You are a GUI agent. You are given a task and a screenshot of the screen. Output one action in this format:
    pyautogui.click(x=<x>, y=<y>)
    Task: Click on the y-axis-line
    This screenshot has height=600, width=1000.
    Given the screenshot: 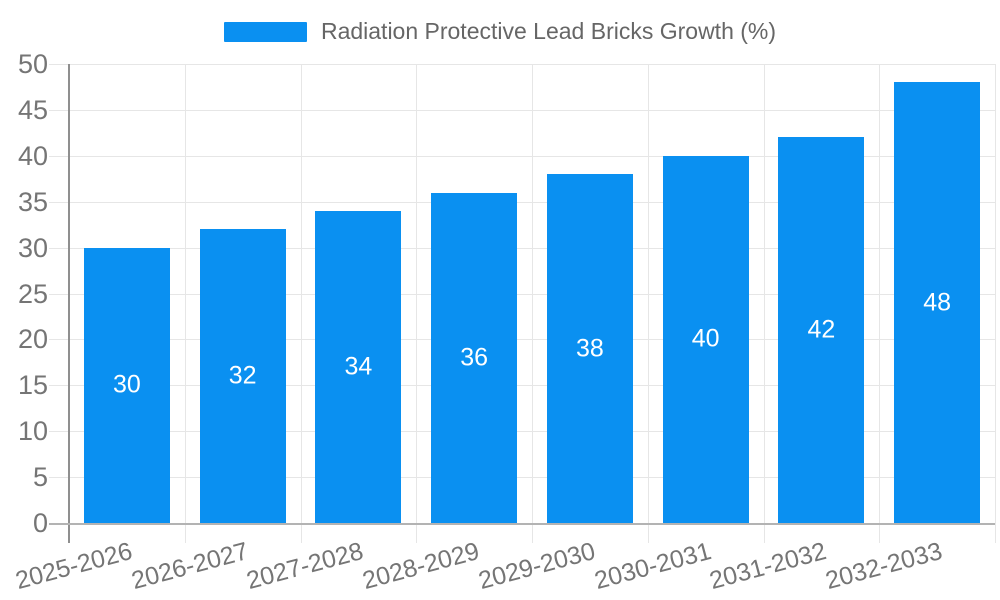 What is the action you would take?
    pyautogui.click(x=69, y=303)
    